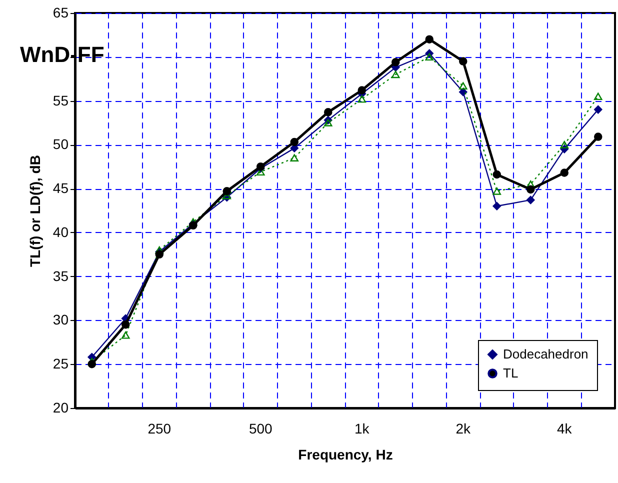 The image size is (618, 483). What do you see at coordinates (545, 354) in the screenshot?
I see `legend-label: Dodecahedron` at bounding box center [545, 354].